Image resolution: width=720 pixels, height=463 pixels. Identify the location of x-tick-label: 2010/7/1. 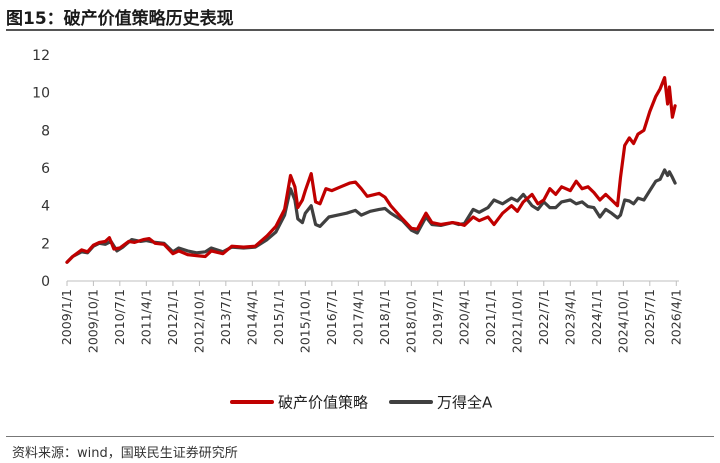
(119, 317).